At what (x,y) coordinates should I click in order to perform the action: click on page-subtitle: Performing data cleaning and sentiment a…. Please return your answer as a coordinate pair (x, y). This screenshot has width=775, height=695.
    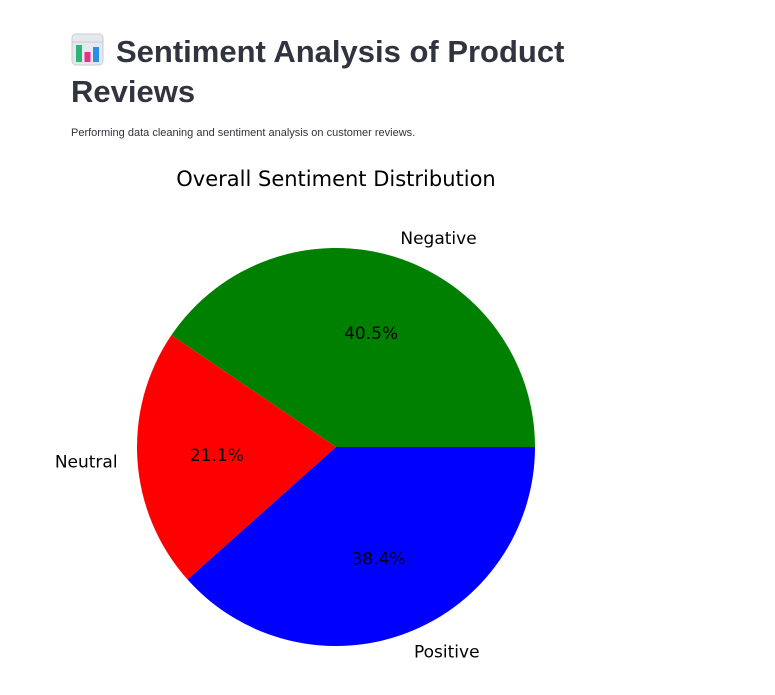
    Looking at the image, I should click on (243, 133).